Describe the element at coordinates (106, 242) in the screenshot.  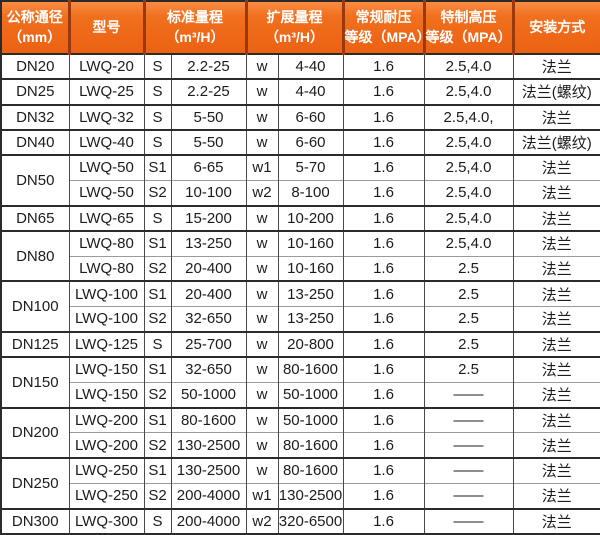
I see `cell-model: LWQ-80` at that location.